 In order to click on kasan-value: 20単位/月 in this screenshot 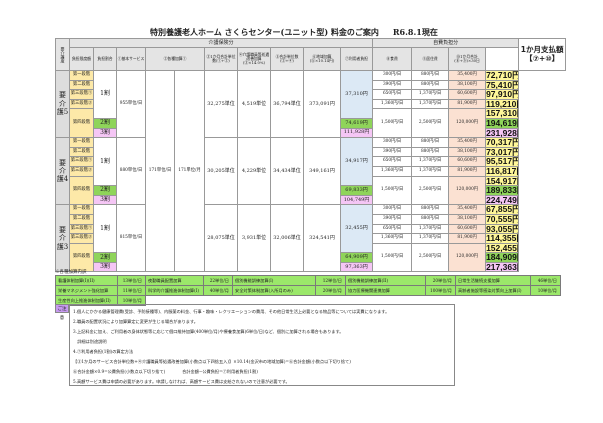, I will do `click(440, 280)`.